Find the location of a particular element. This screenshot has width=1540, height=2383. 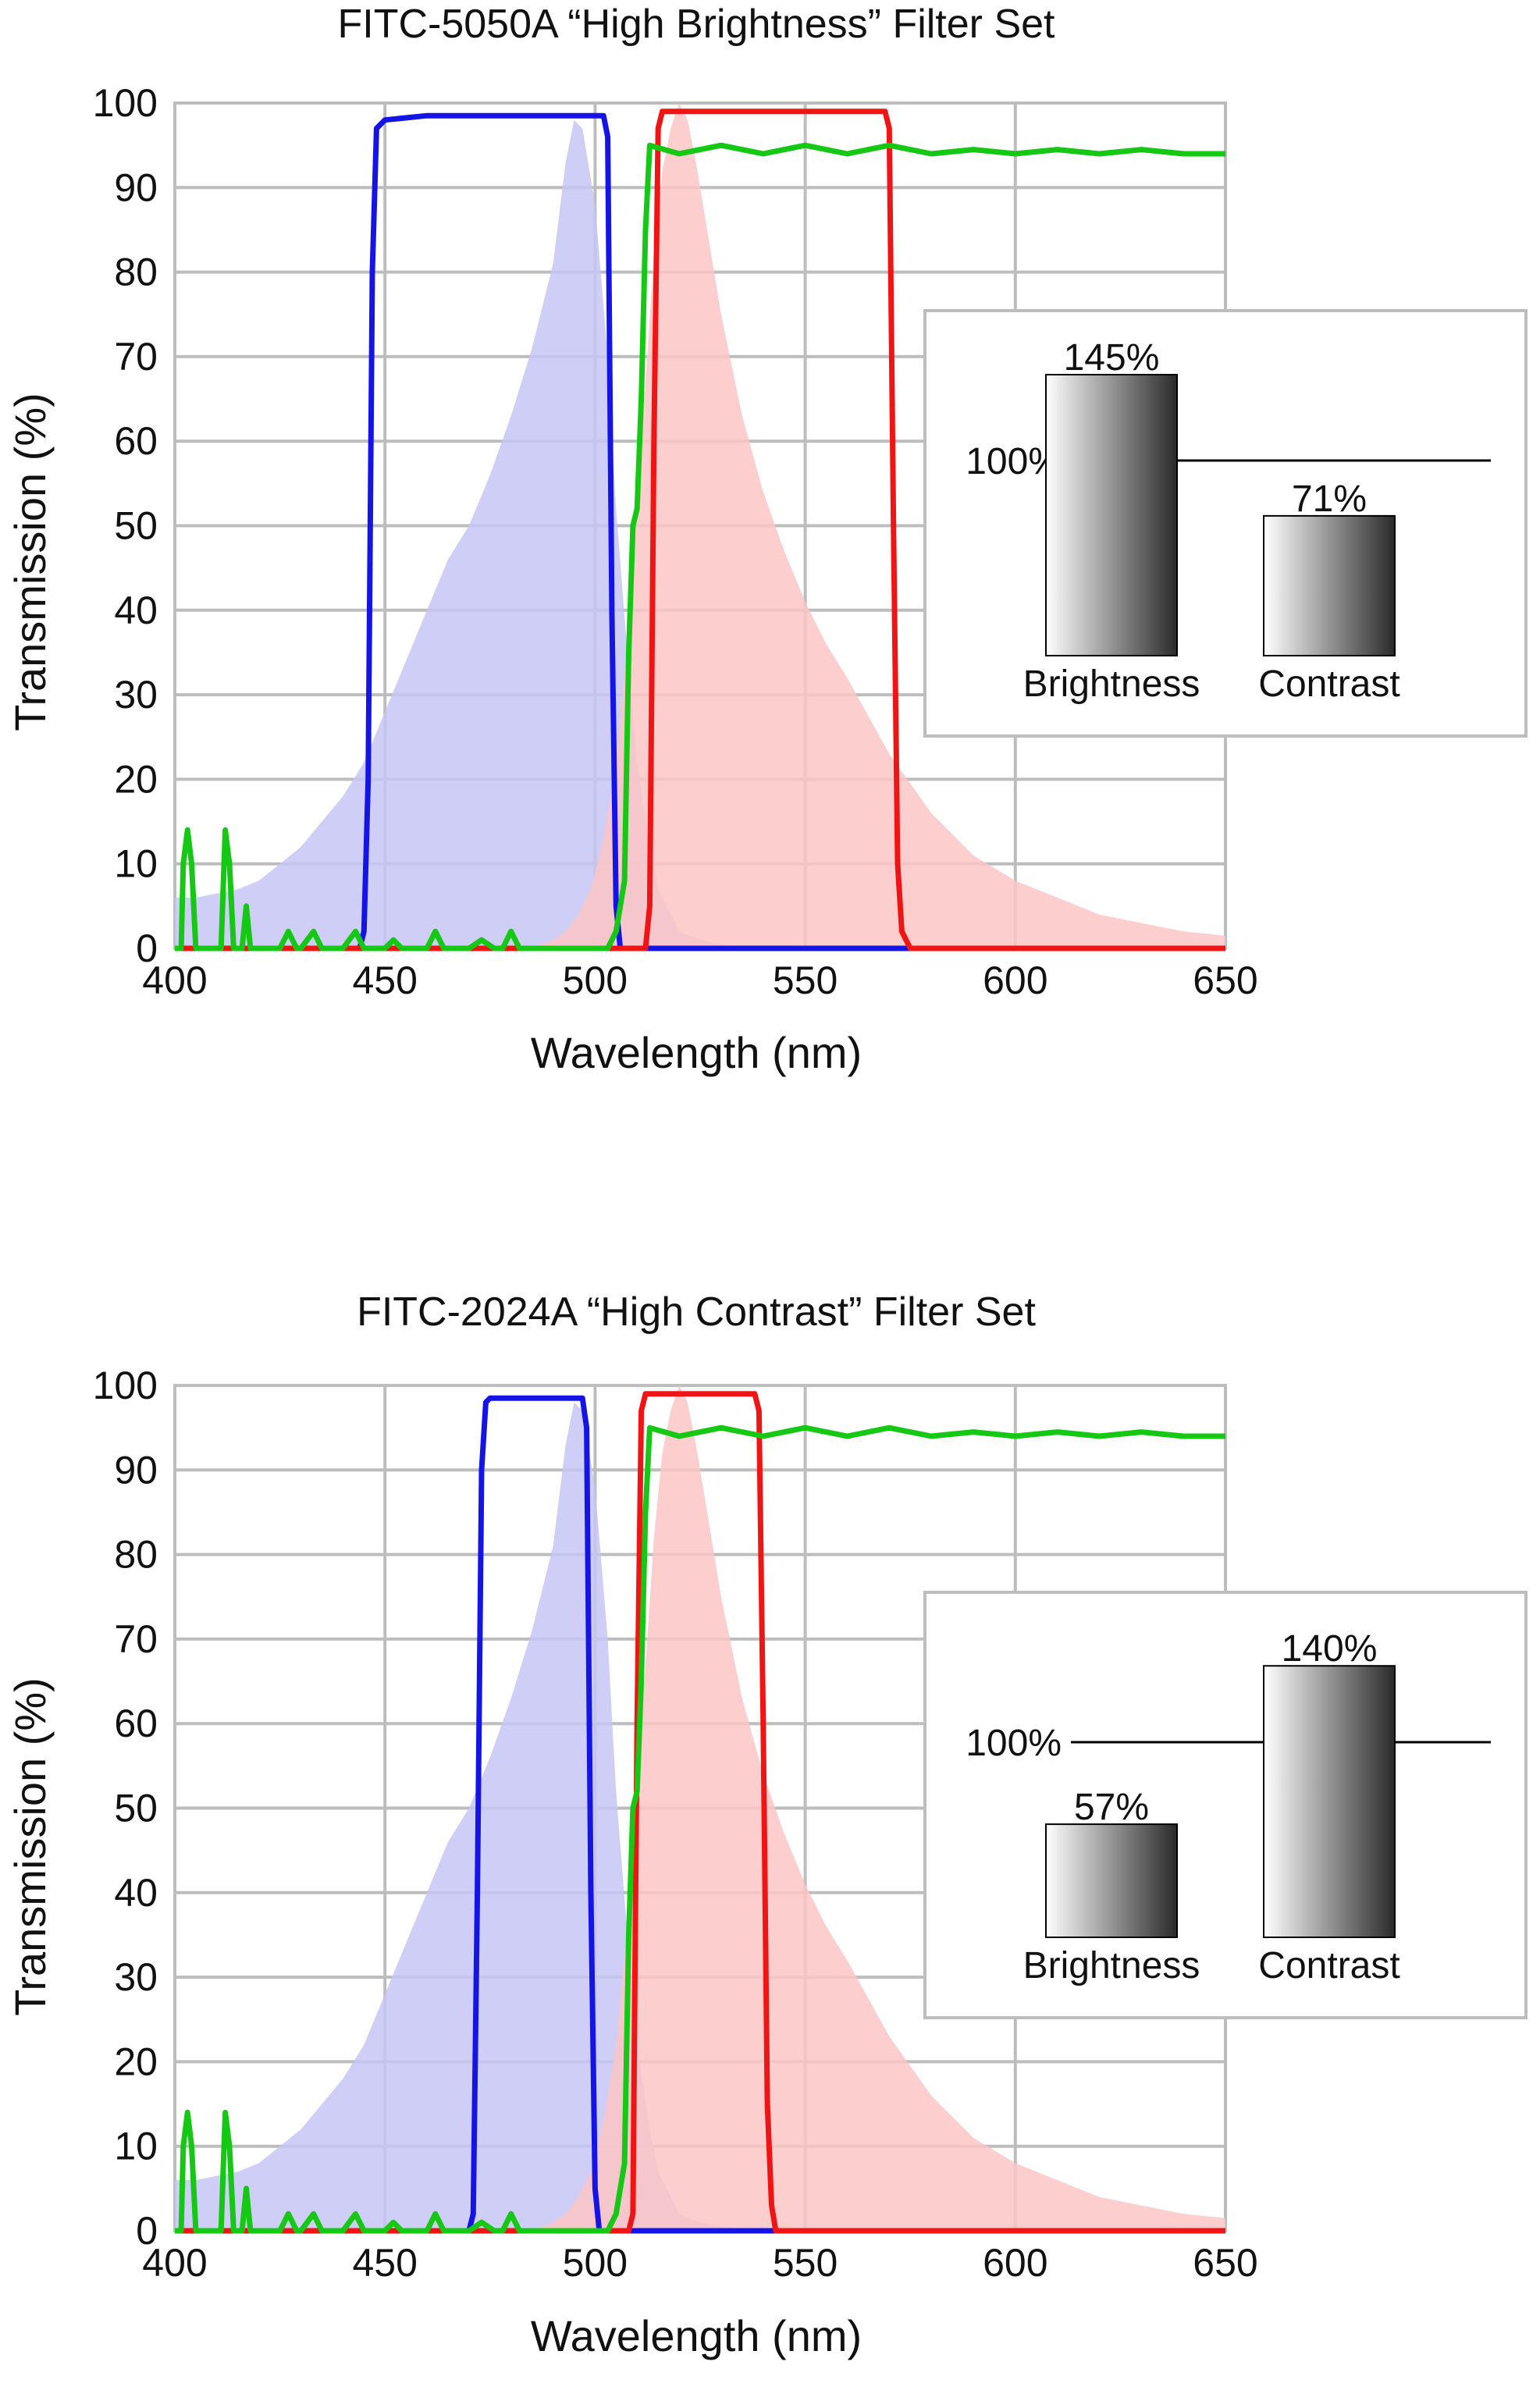

bar-value-label: 71% is located at coordinates (1329, 499).